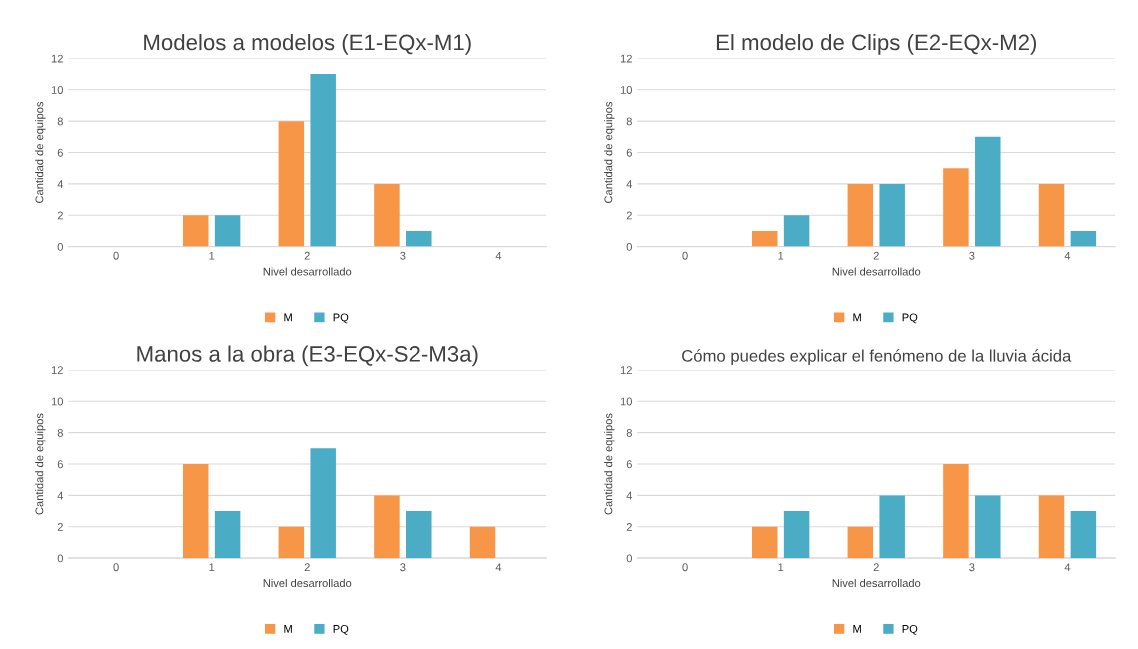  Describe the element at coordinates (877, 357) in the screenshot. I see `chart-title: Cómo puedes explicar el fenómeno de la lluvia ácida` at that location.